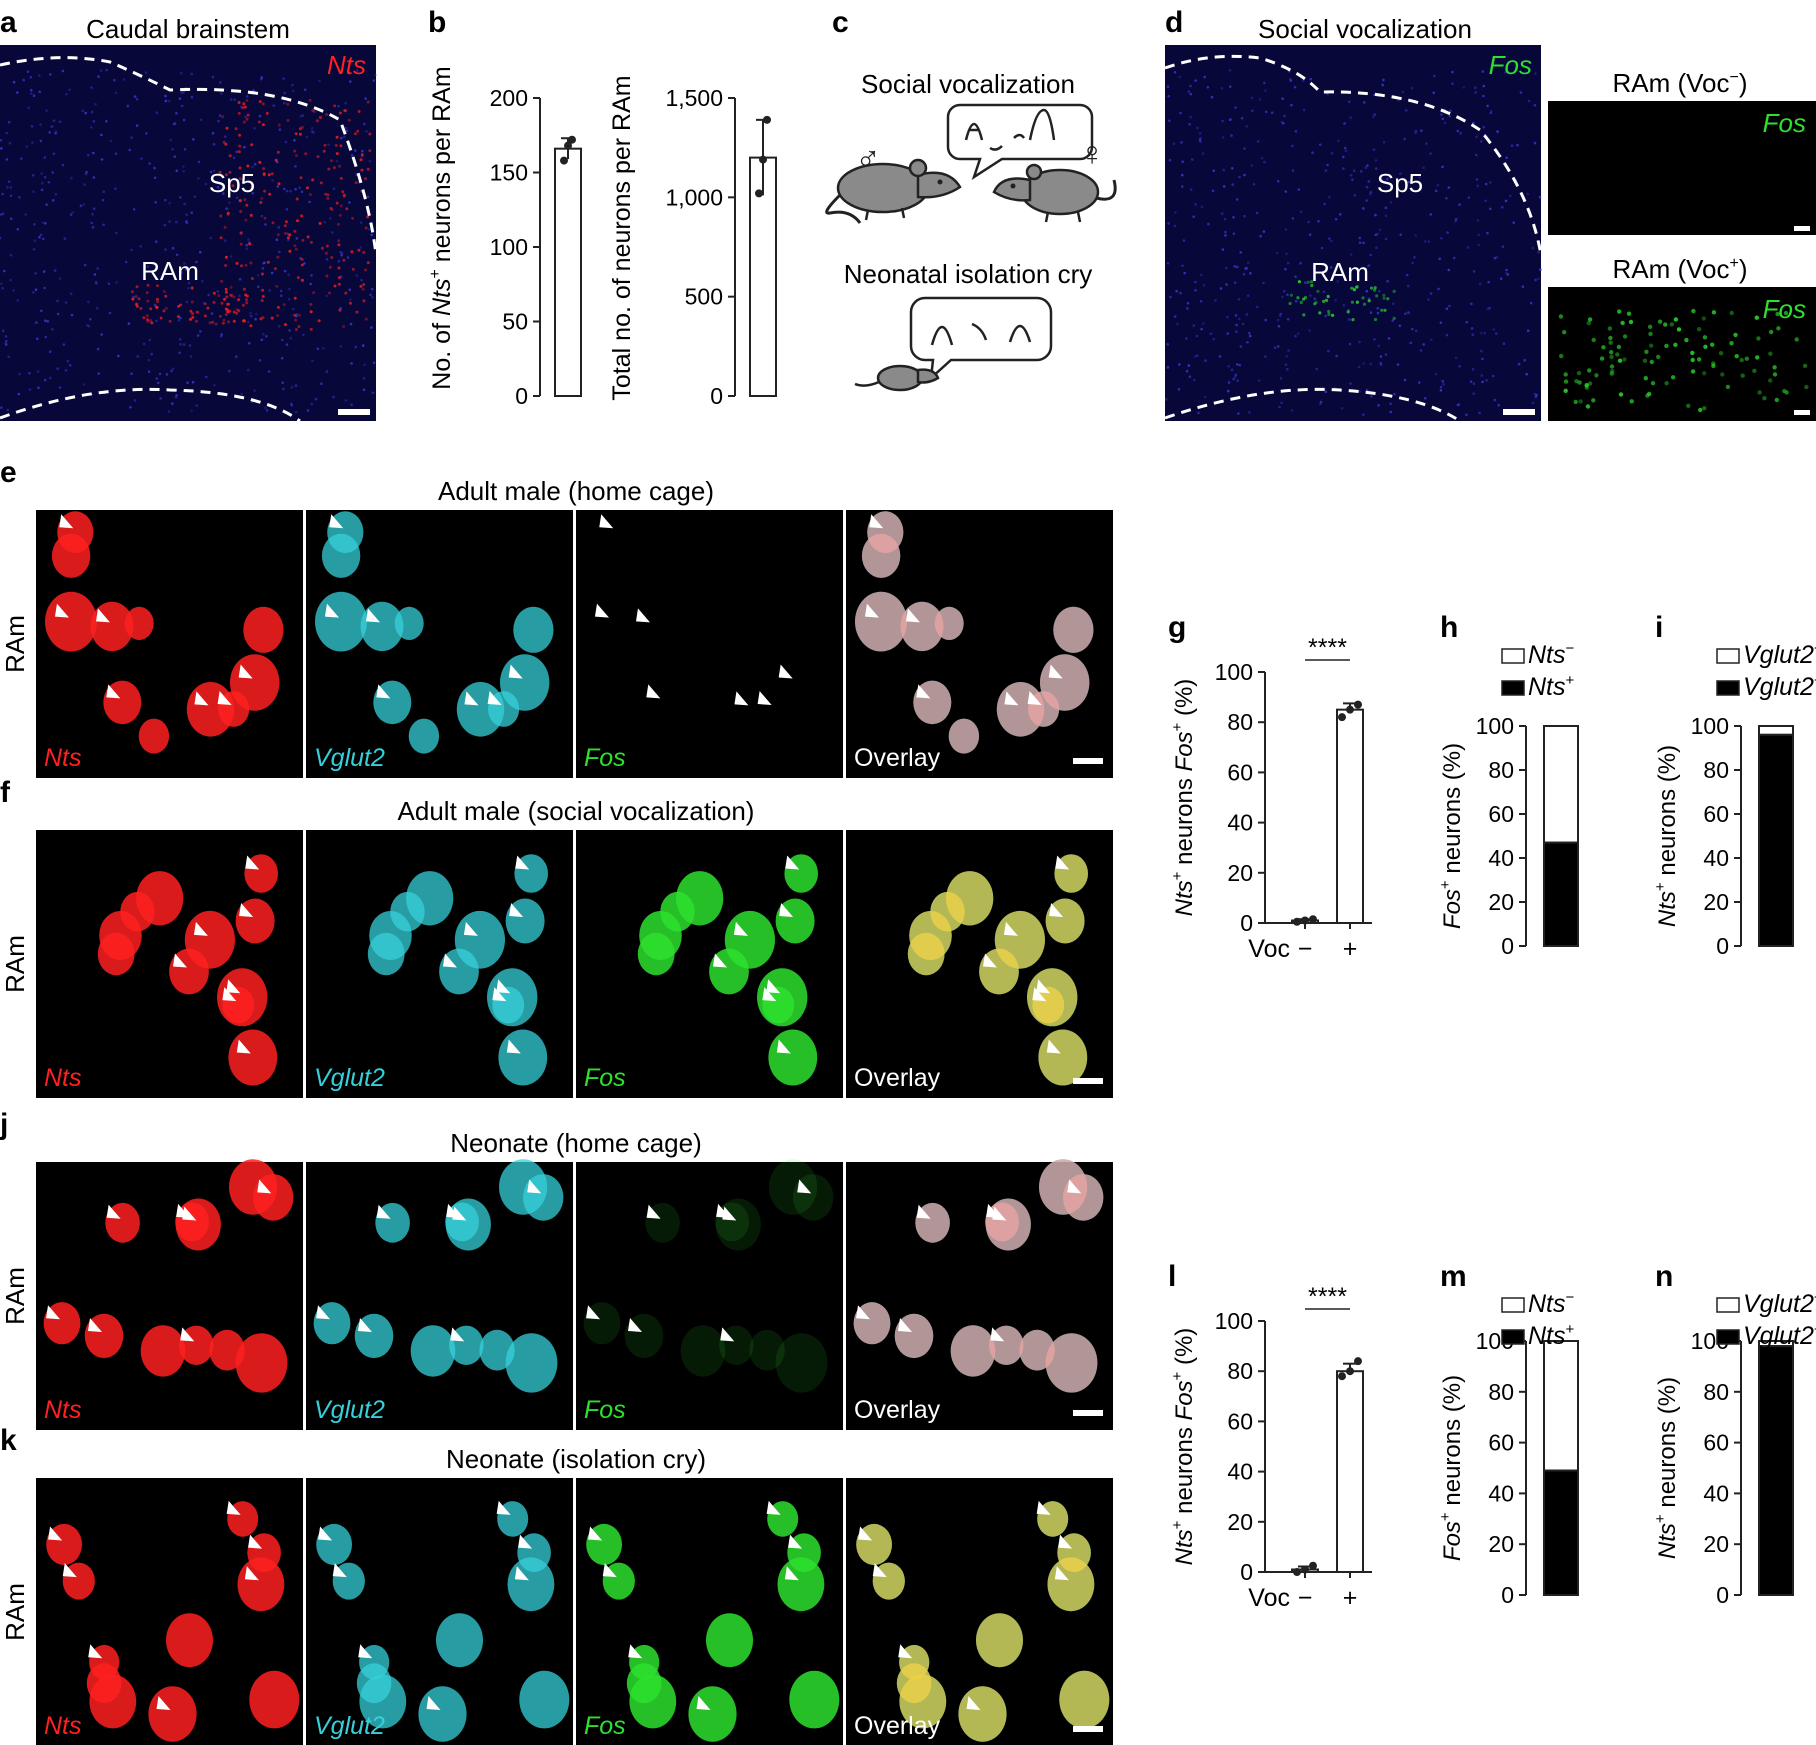 The width and height of the screenshot is (1816, 1745). Describe the element at coordinates (1183, 798) in the screenshot. I see `y-label: Nts+ neurons Fos+ (%)` at that location.